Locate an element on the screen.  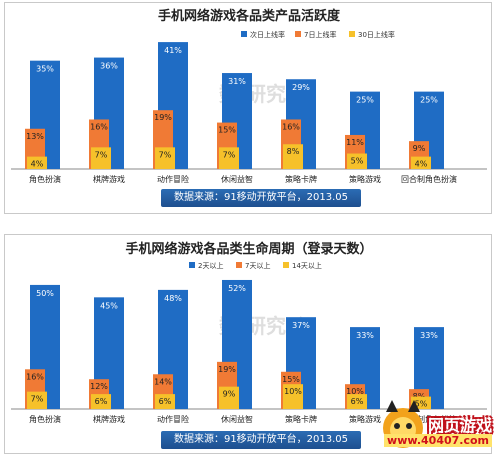
data-label: 8% is located at coordinates (293, 151).